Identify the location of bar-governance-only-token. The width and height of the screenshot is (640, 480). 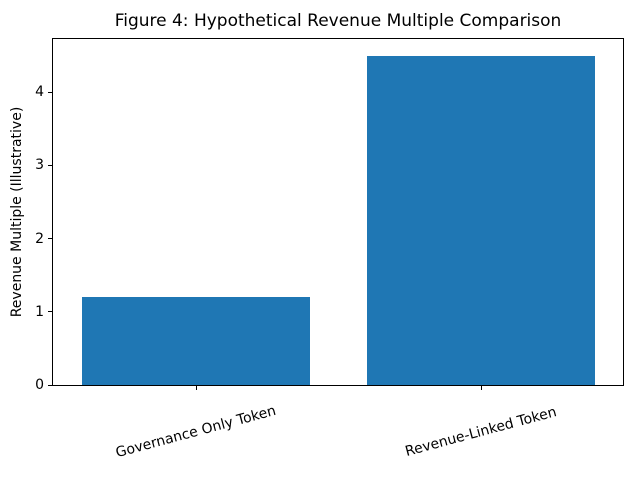
(196, 341).